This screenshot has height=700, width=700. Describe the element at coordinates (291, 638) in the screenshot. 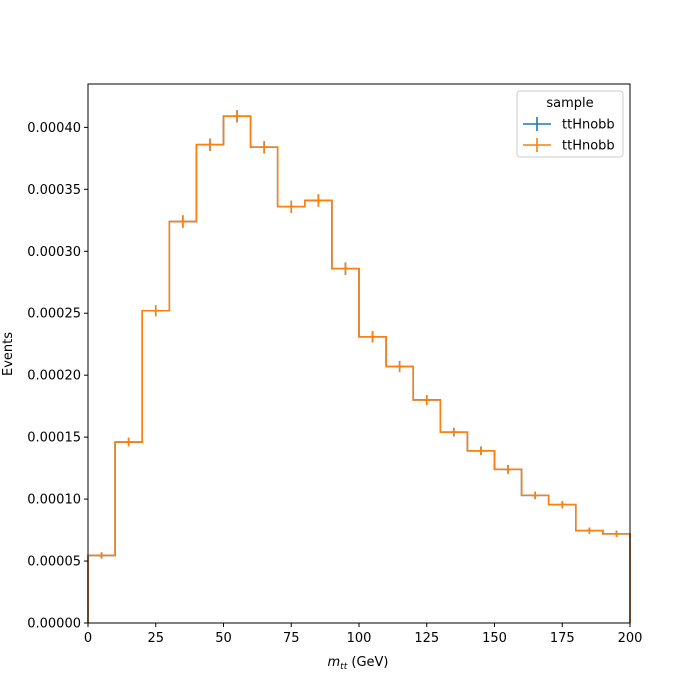

I see `x-tick-label-3: 75` at that location.